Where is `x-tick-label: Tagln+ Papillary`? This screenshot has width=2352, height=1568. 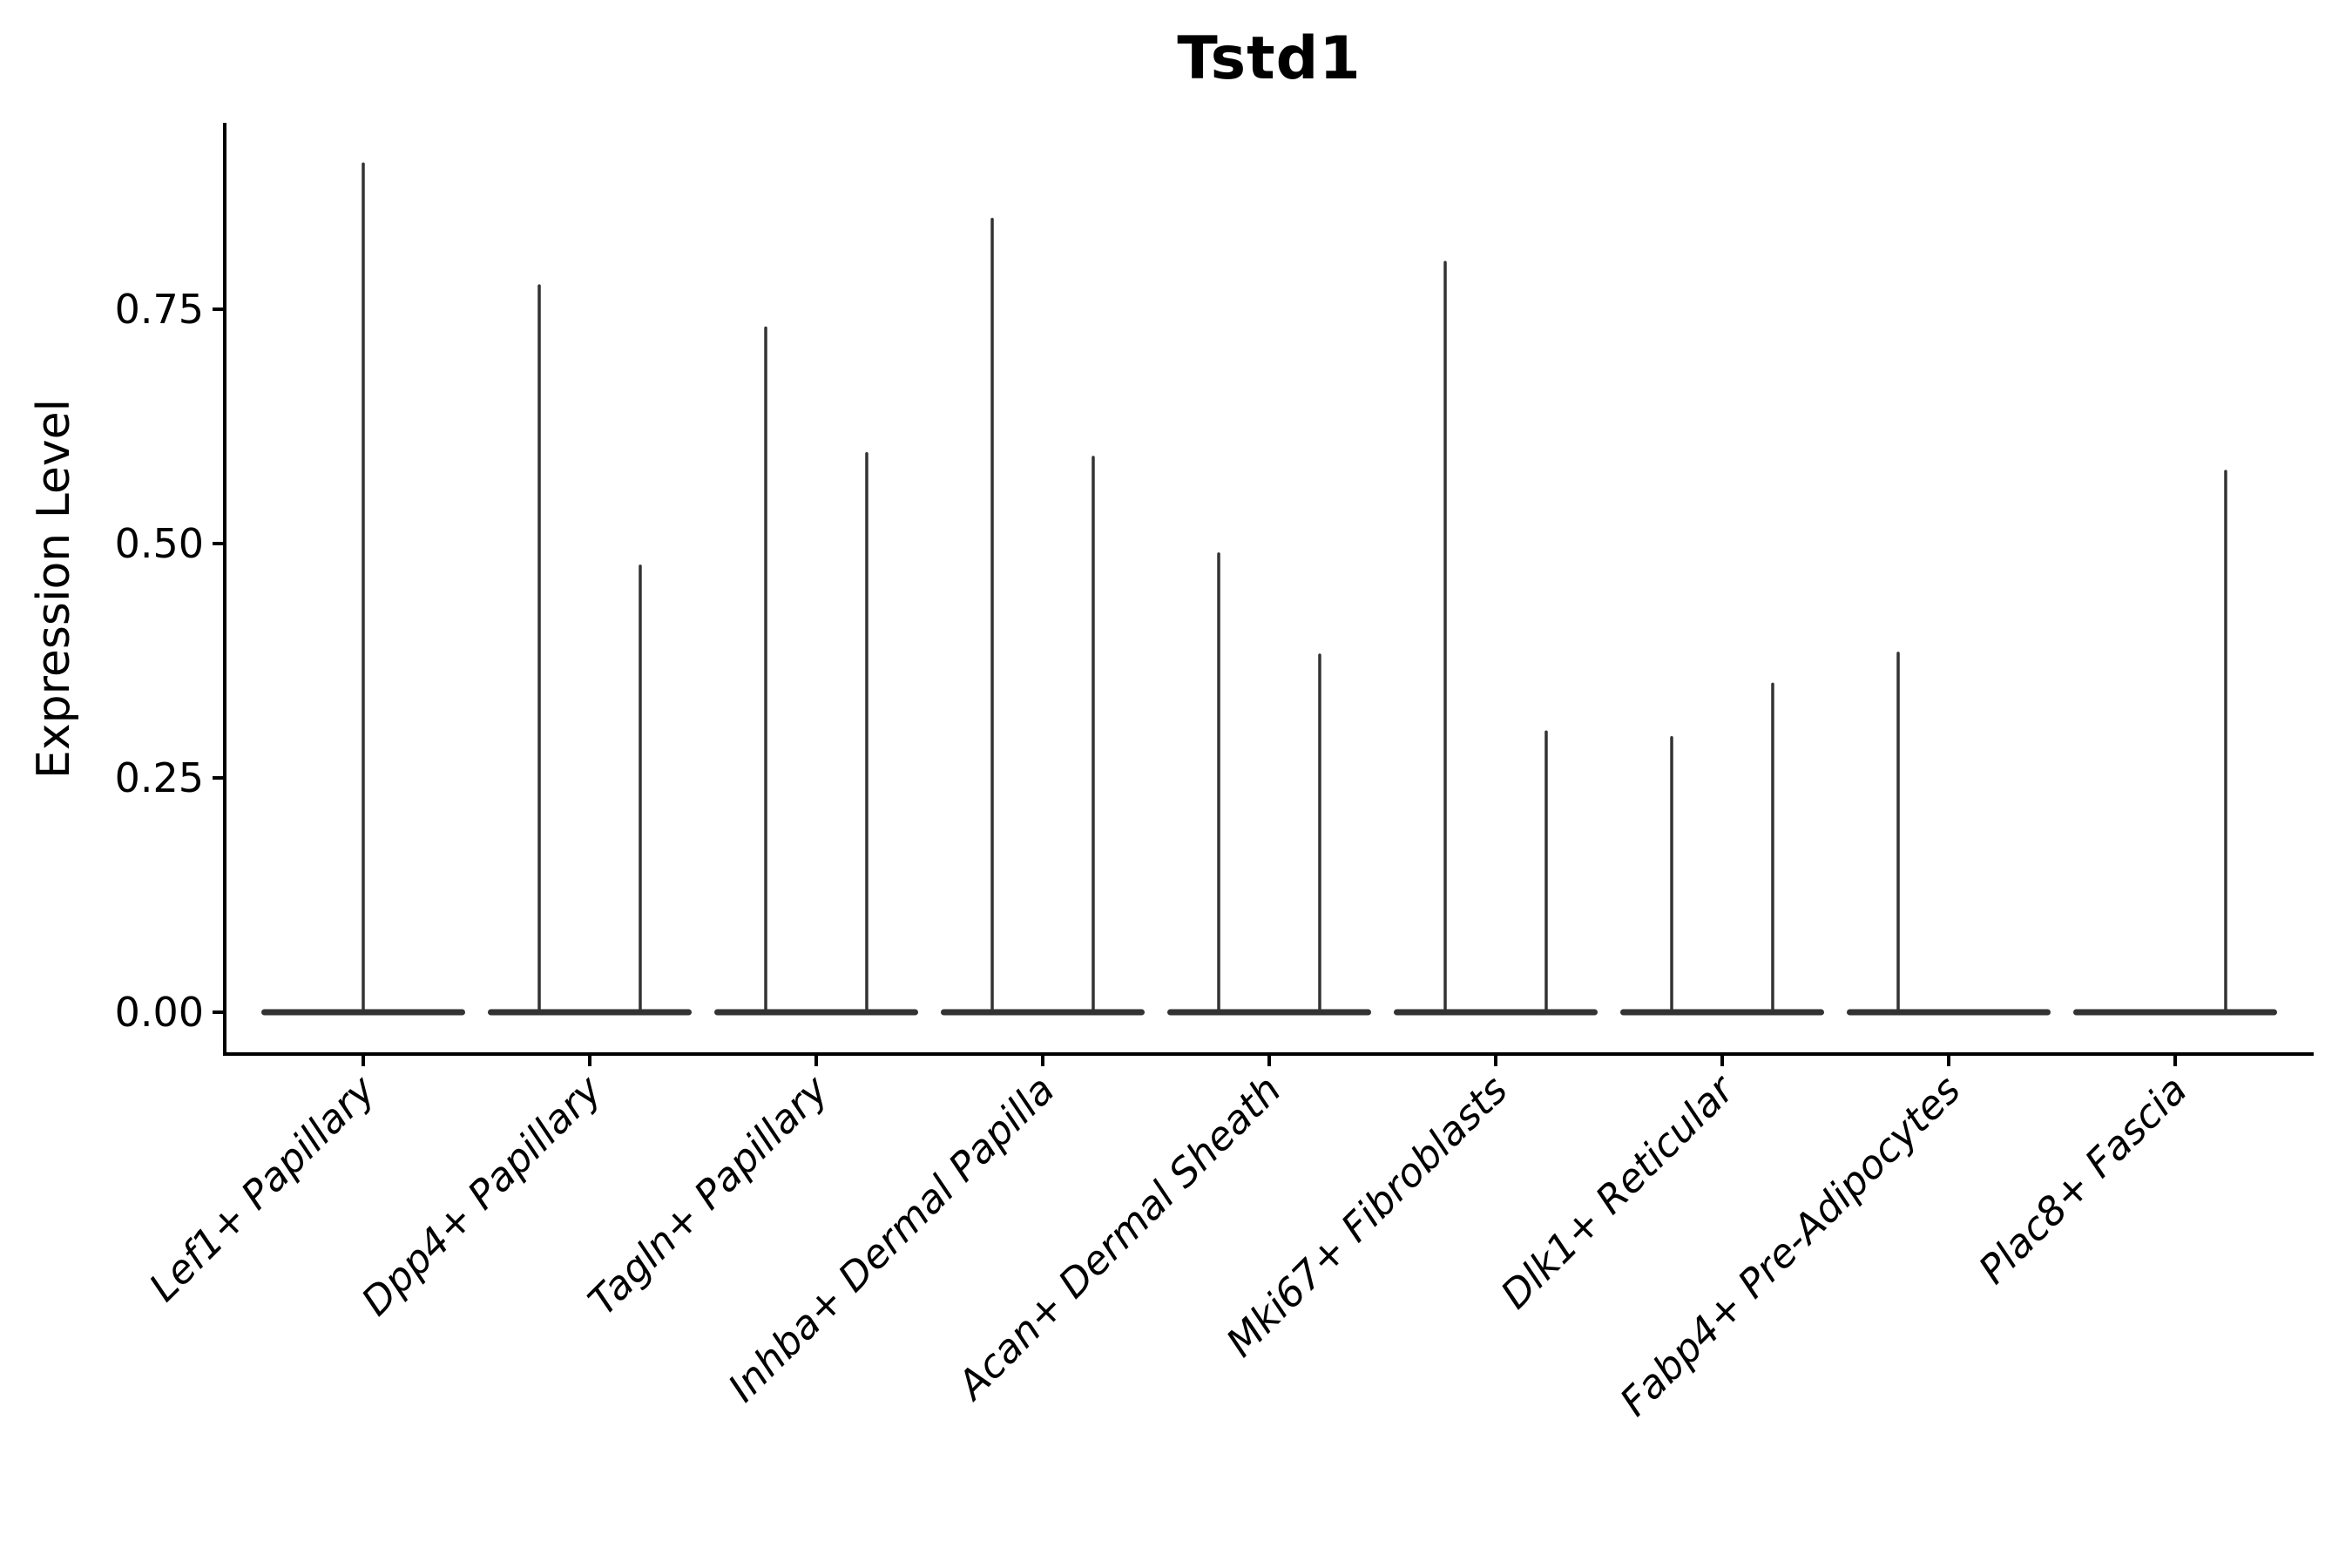 x-tick-label: Tagln+ Papillary is located at coordinates (708, 1194).